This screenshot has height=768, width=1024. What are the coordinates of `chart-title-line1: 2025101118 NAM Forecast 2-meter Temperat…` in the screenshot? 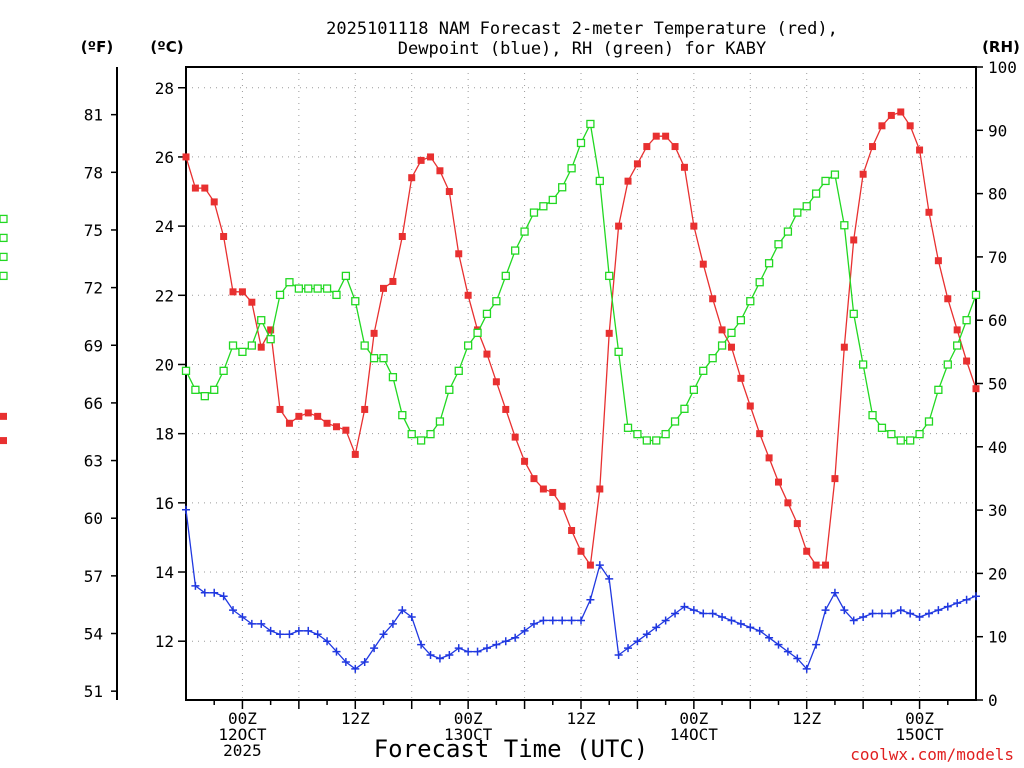 It's located at (582, 29).